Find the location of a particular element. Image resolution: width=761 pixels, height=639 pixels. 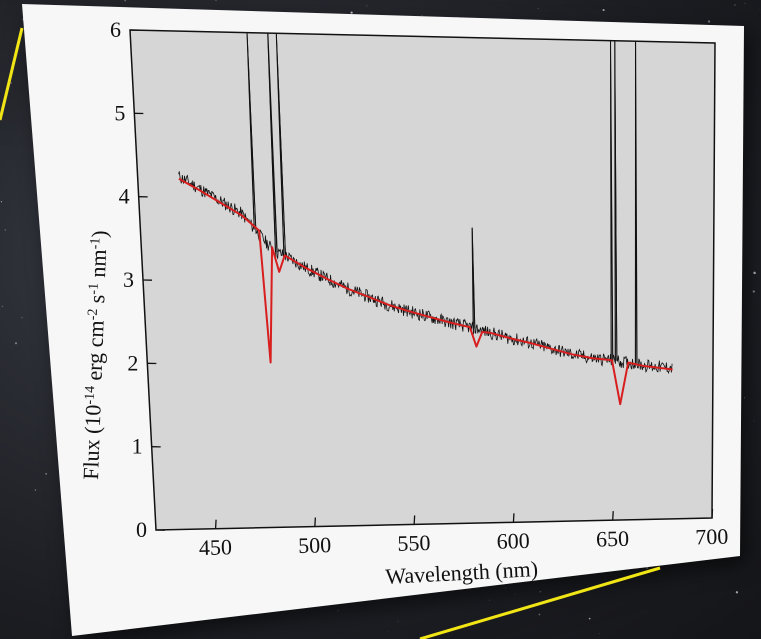

y-tick-label: 5 is located at coordinates (119, 112).